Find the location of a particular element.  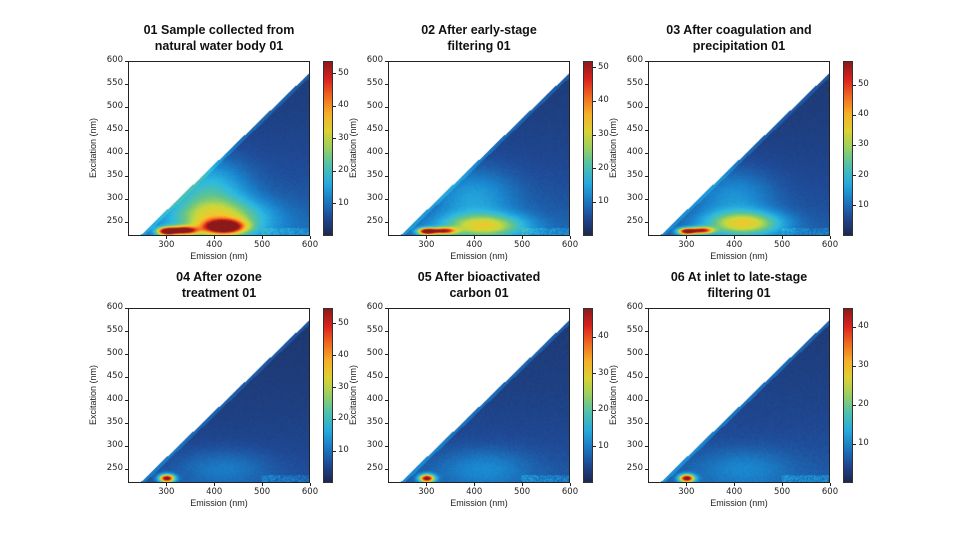

x-tick-label: 600 is located at coordinates (570, 245).